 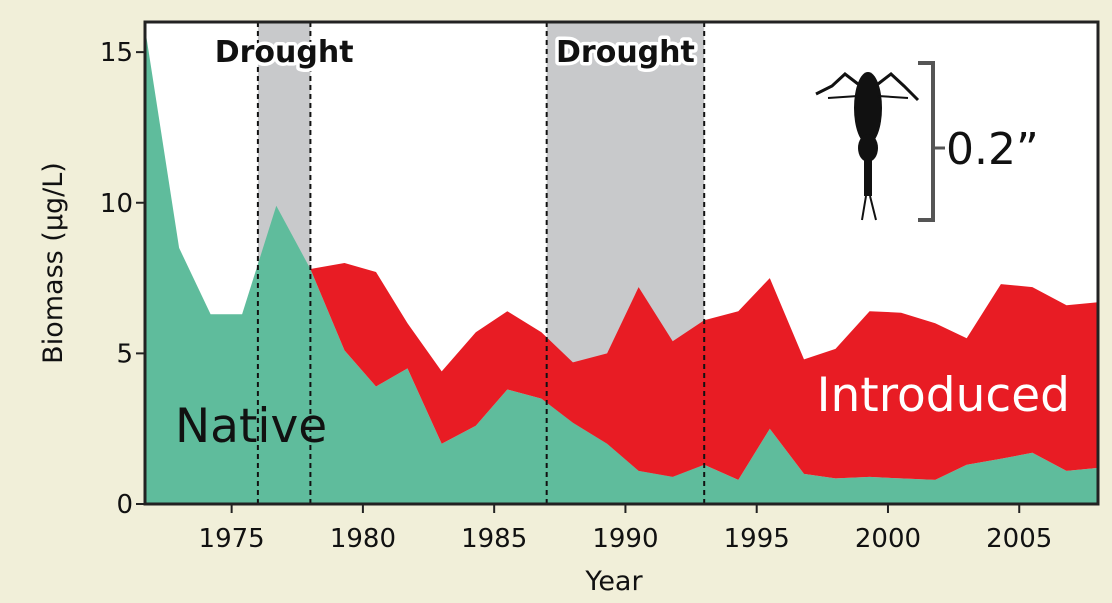 What do you see at coordinates (625, 52) in the screenshot?
I see `drought-label-2: Drought` at bounding box center [625, 52].